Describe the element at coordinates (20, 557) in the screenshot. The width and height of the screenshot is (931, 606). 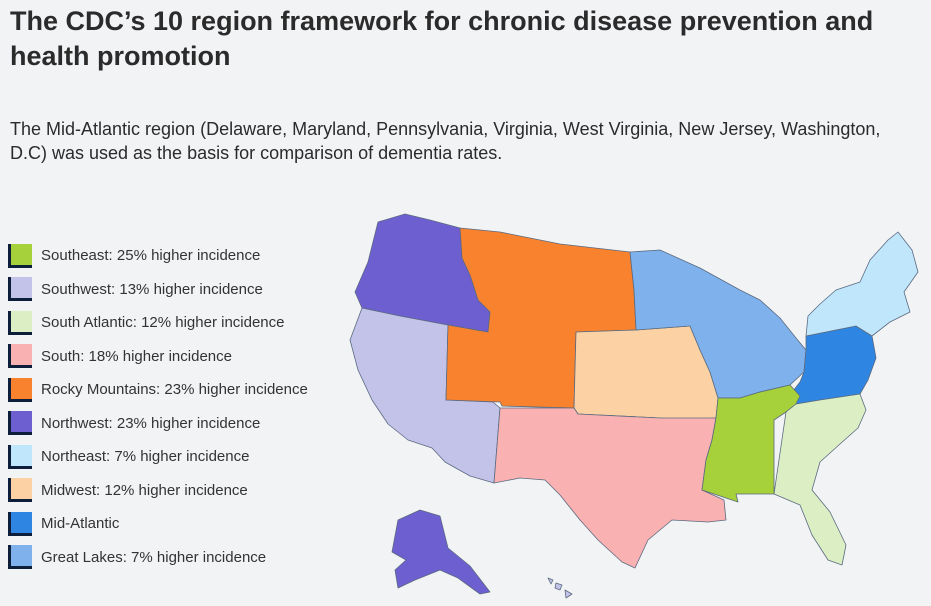
I see `legend-swatch-great-lakes` at that location.